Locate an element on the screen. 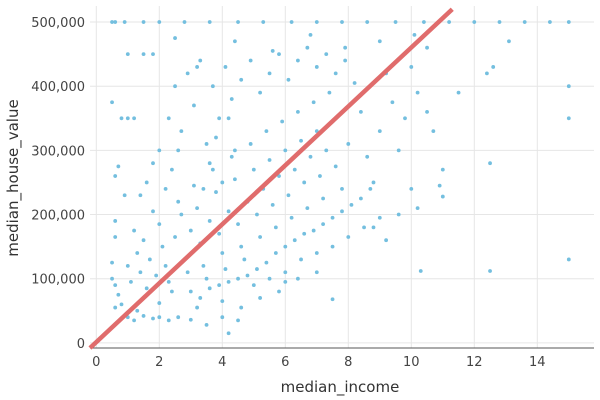 The image size is (600, 400). x-tick-label: 8 is located at coordinates (348, 362).